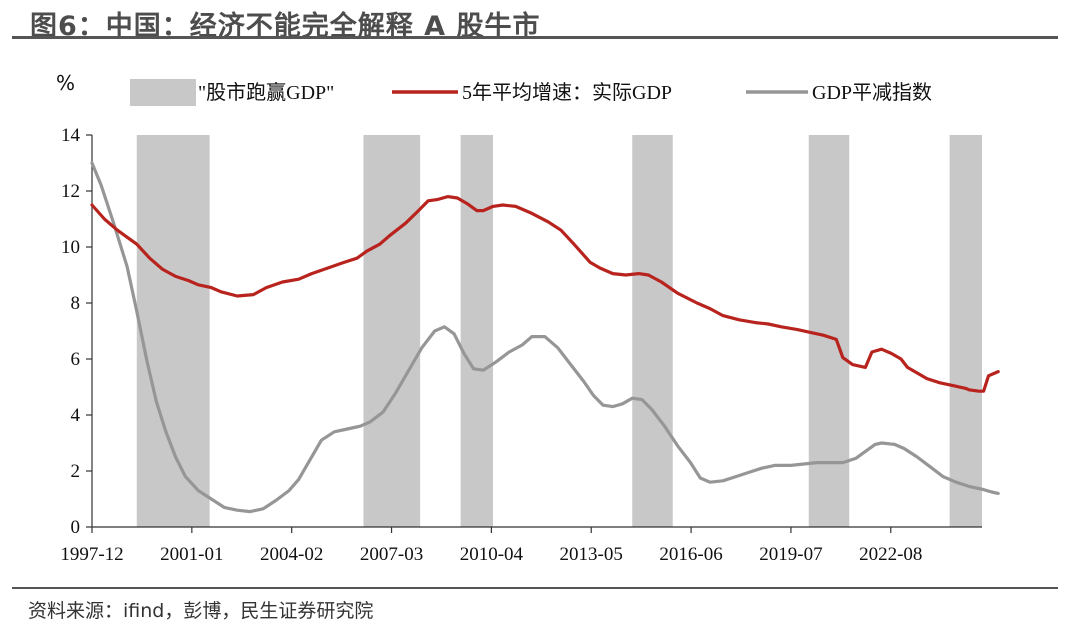 This screenshot has width=1080, height=630. What do you see at coordinates (391, 554) in the screenshot?
I see `x-tick-label: 2007-03` at bounding box center [391, 554].